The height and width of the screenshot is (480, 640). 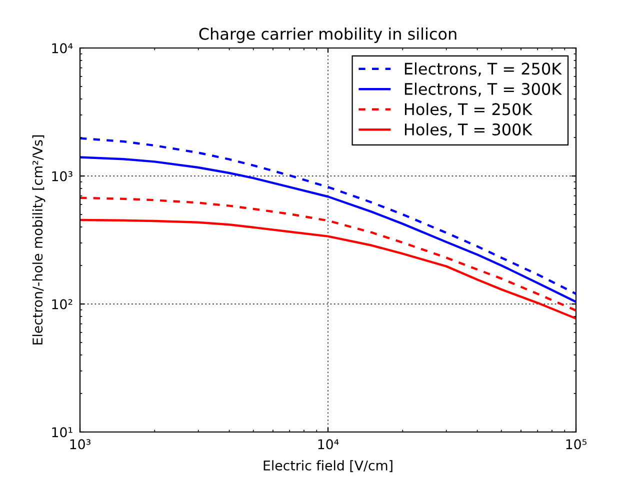 What do you see at coordinates (468, 130) in the screenshot?
I see `legend-label: Holes, T = 300K` at bounding box center [468, 130].